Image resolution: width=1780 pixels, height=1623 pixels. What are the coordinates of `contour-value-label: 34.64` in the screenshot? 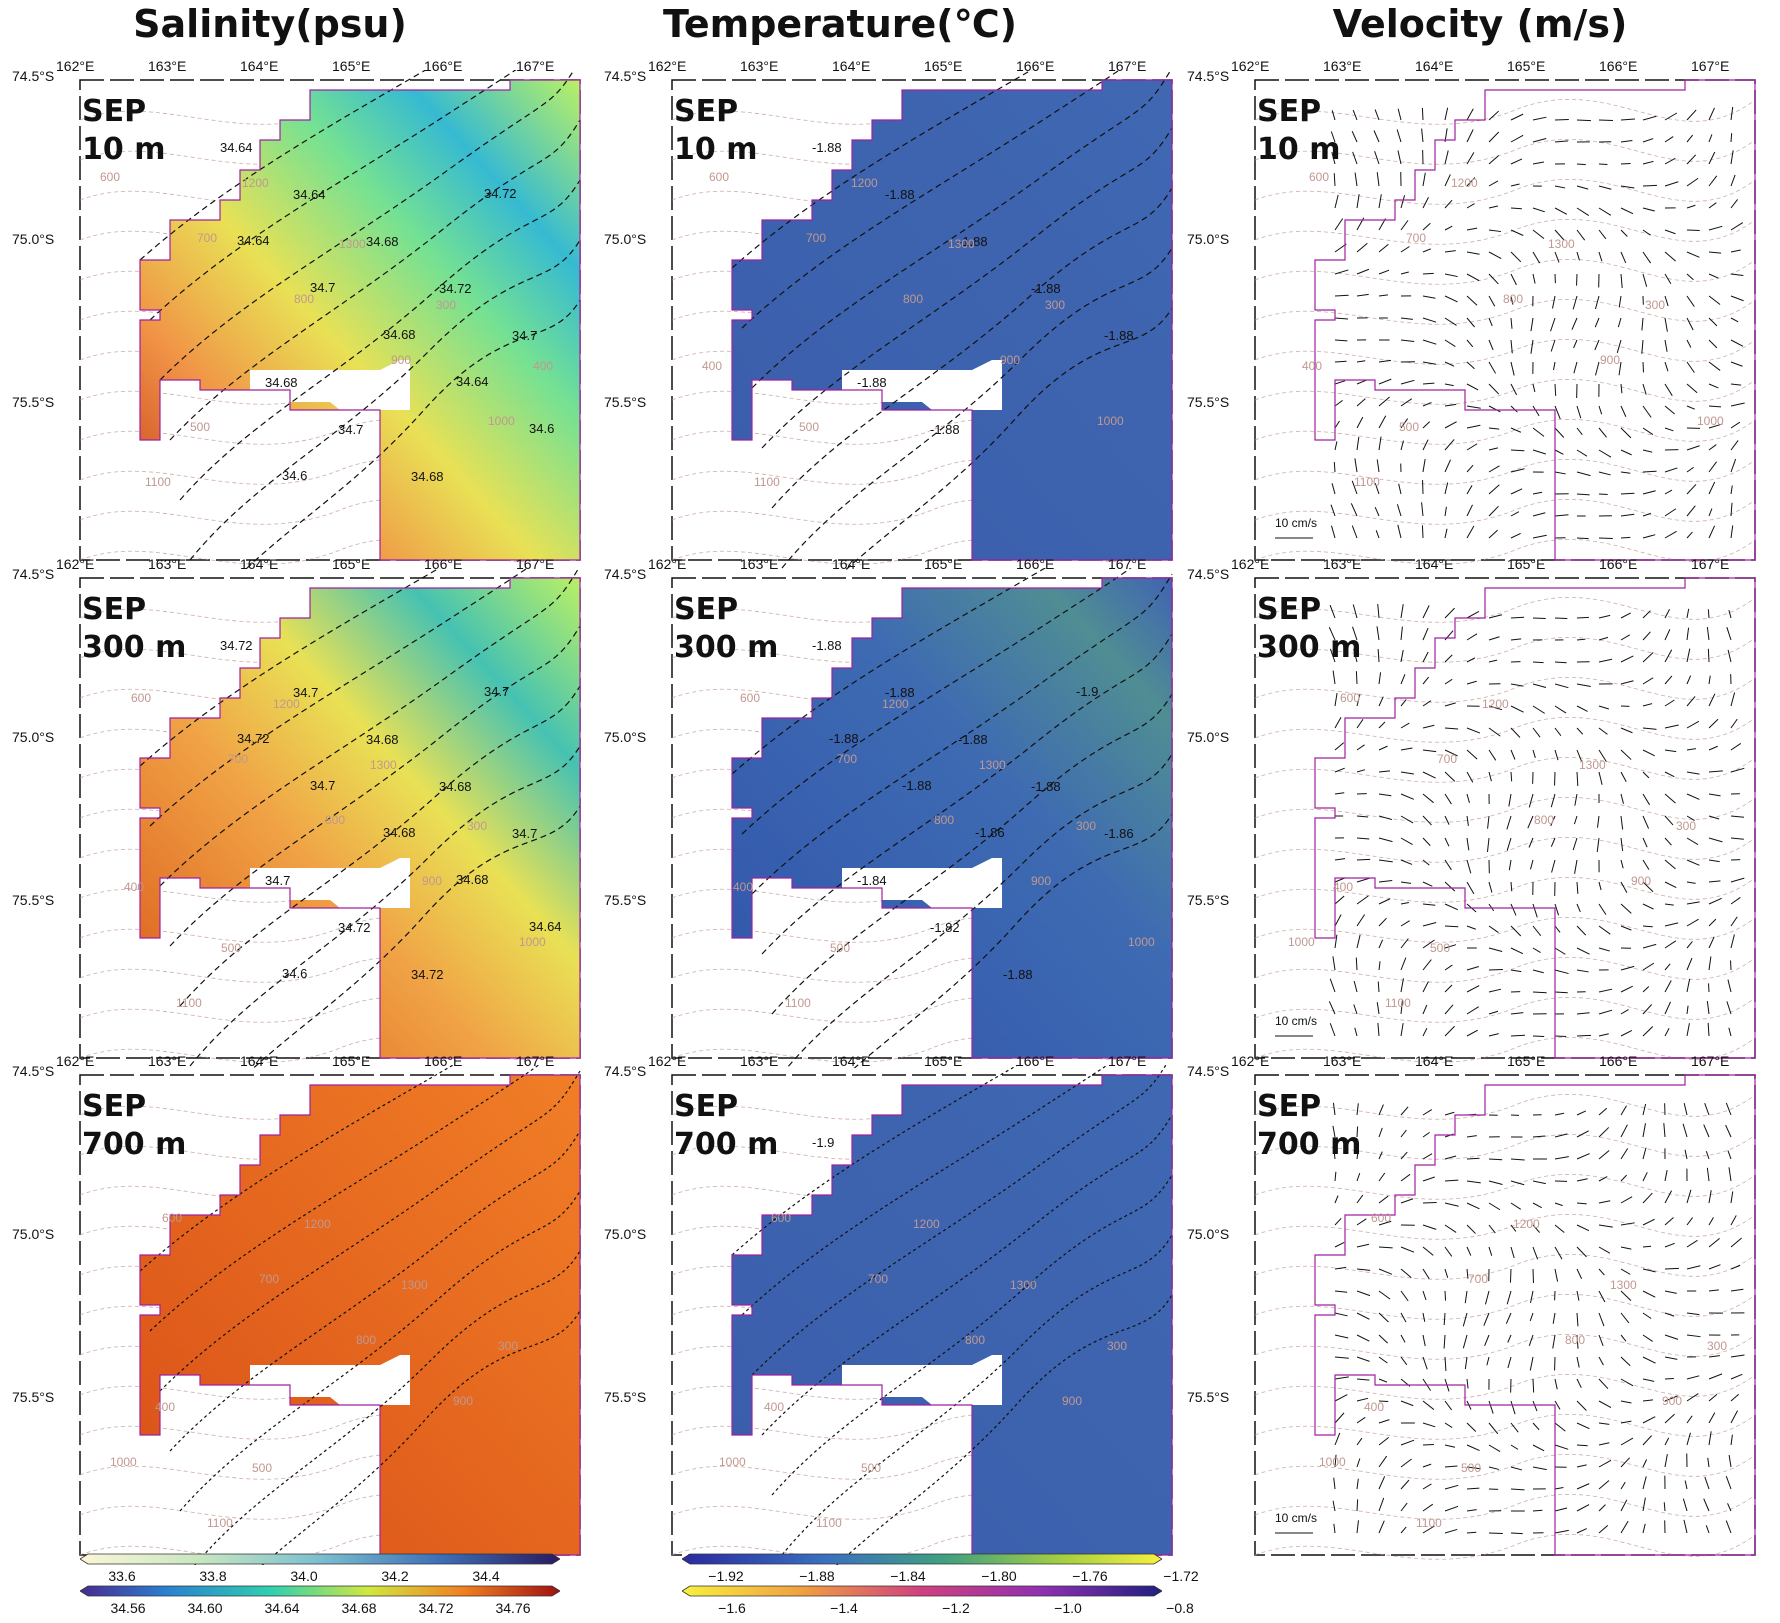 It's located at (253, 240).